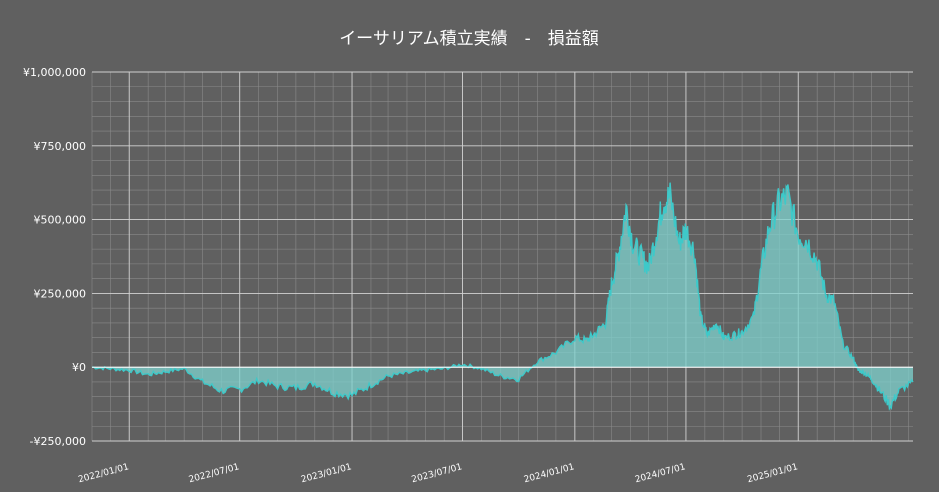  What do you see at coordinates (60, 220) in the screenshot?
I see `y-tick-label: ¥500,000` at bounding box center [60, 220].